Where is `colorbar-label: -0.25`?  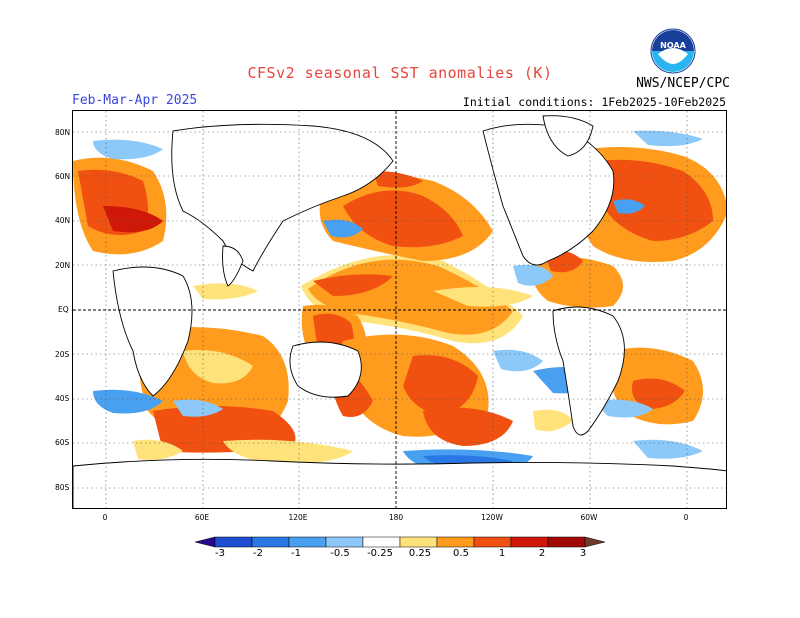
colorbar-label: -0.25 is located at coordinates (380, 553).